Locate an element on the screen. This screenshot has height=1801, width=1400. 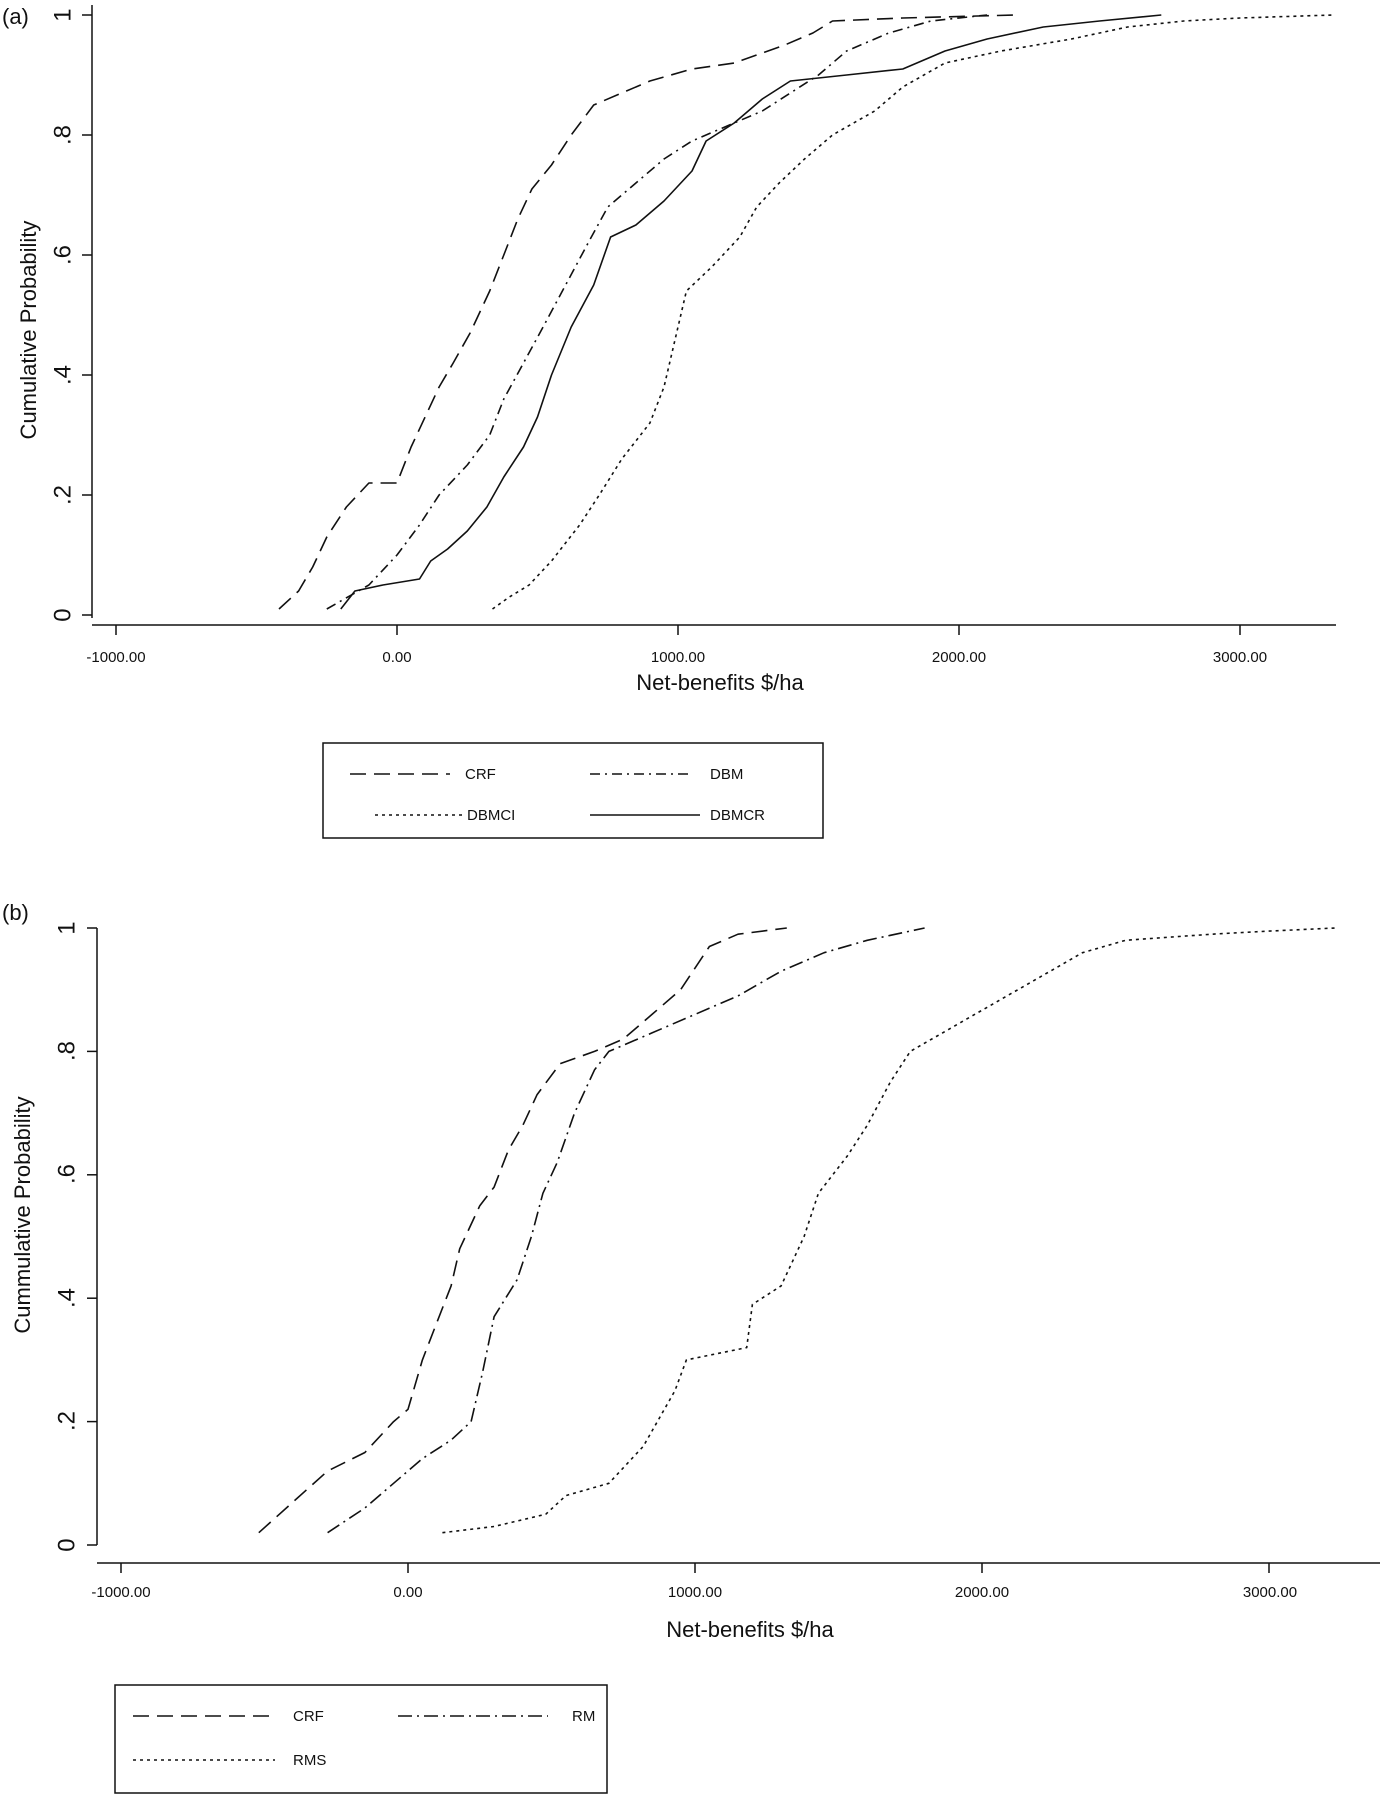
panel-b-ytick-label: 0 is located at coordinates (66, 1544).